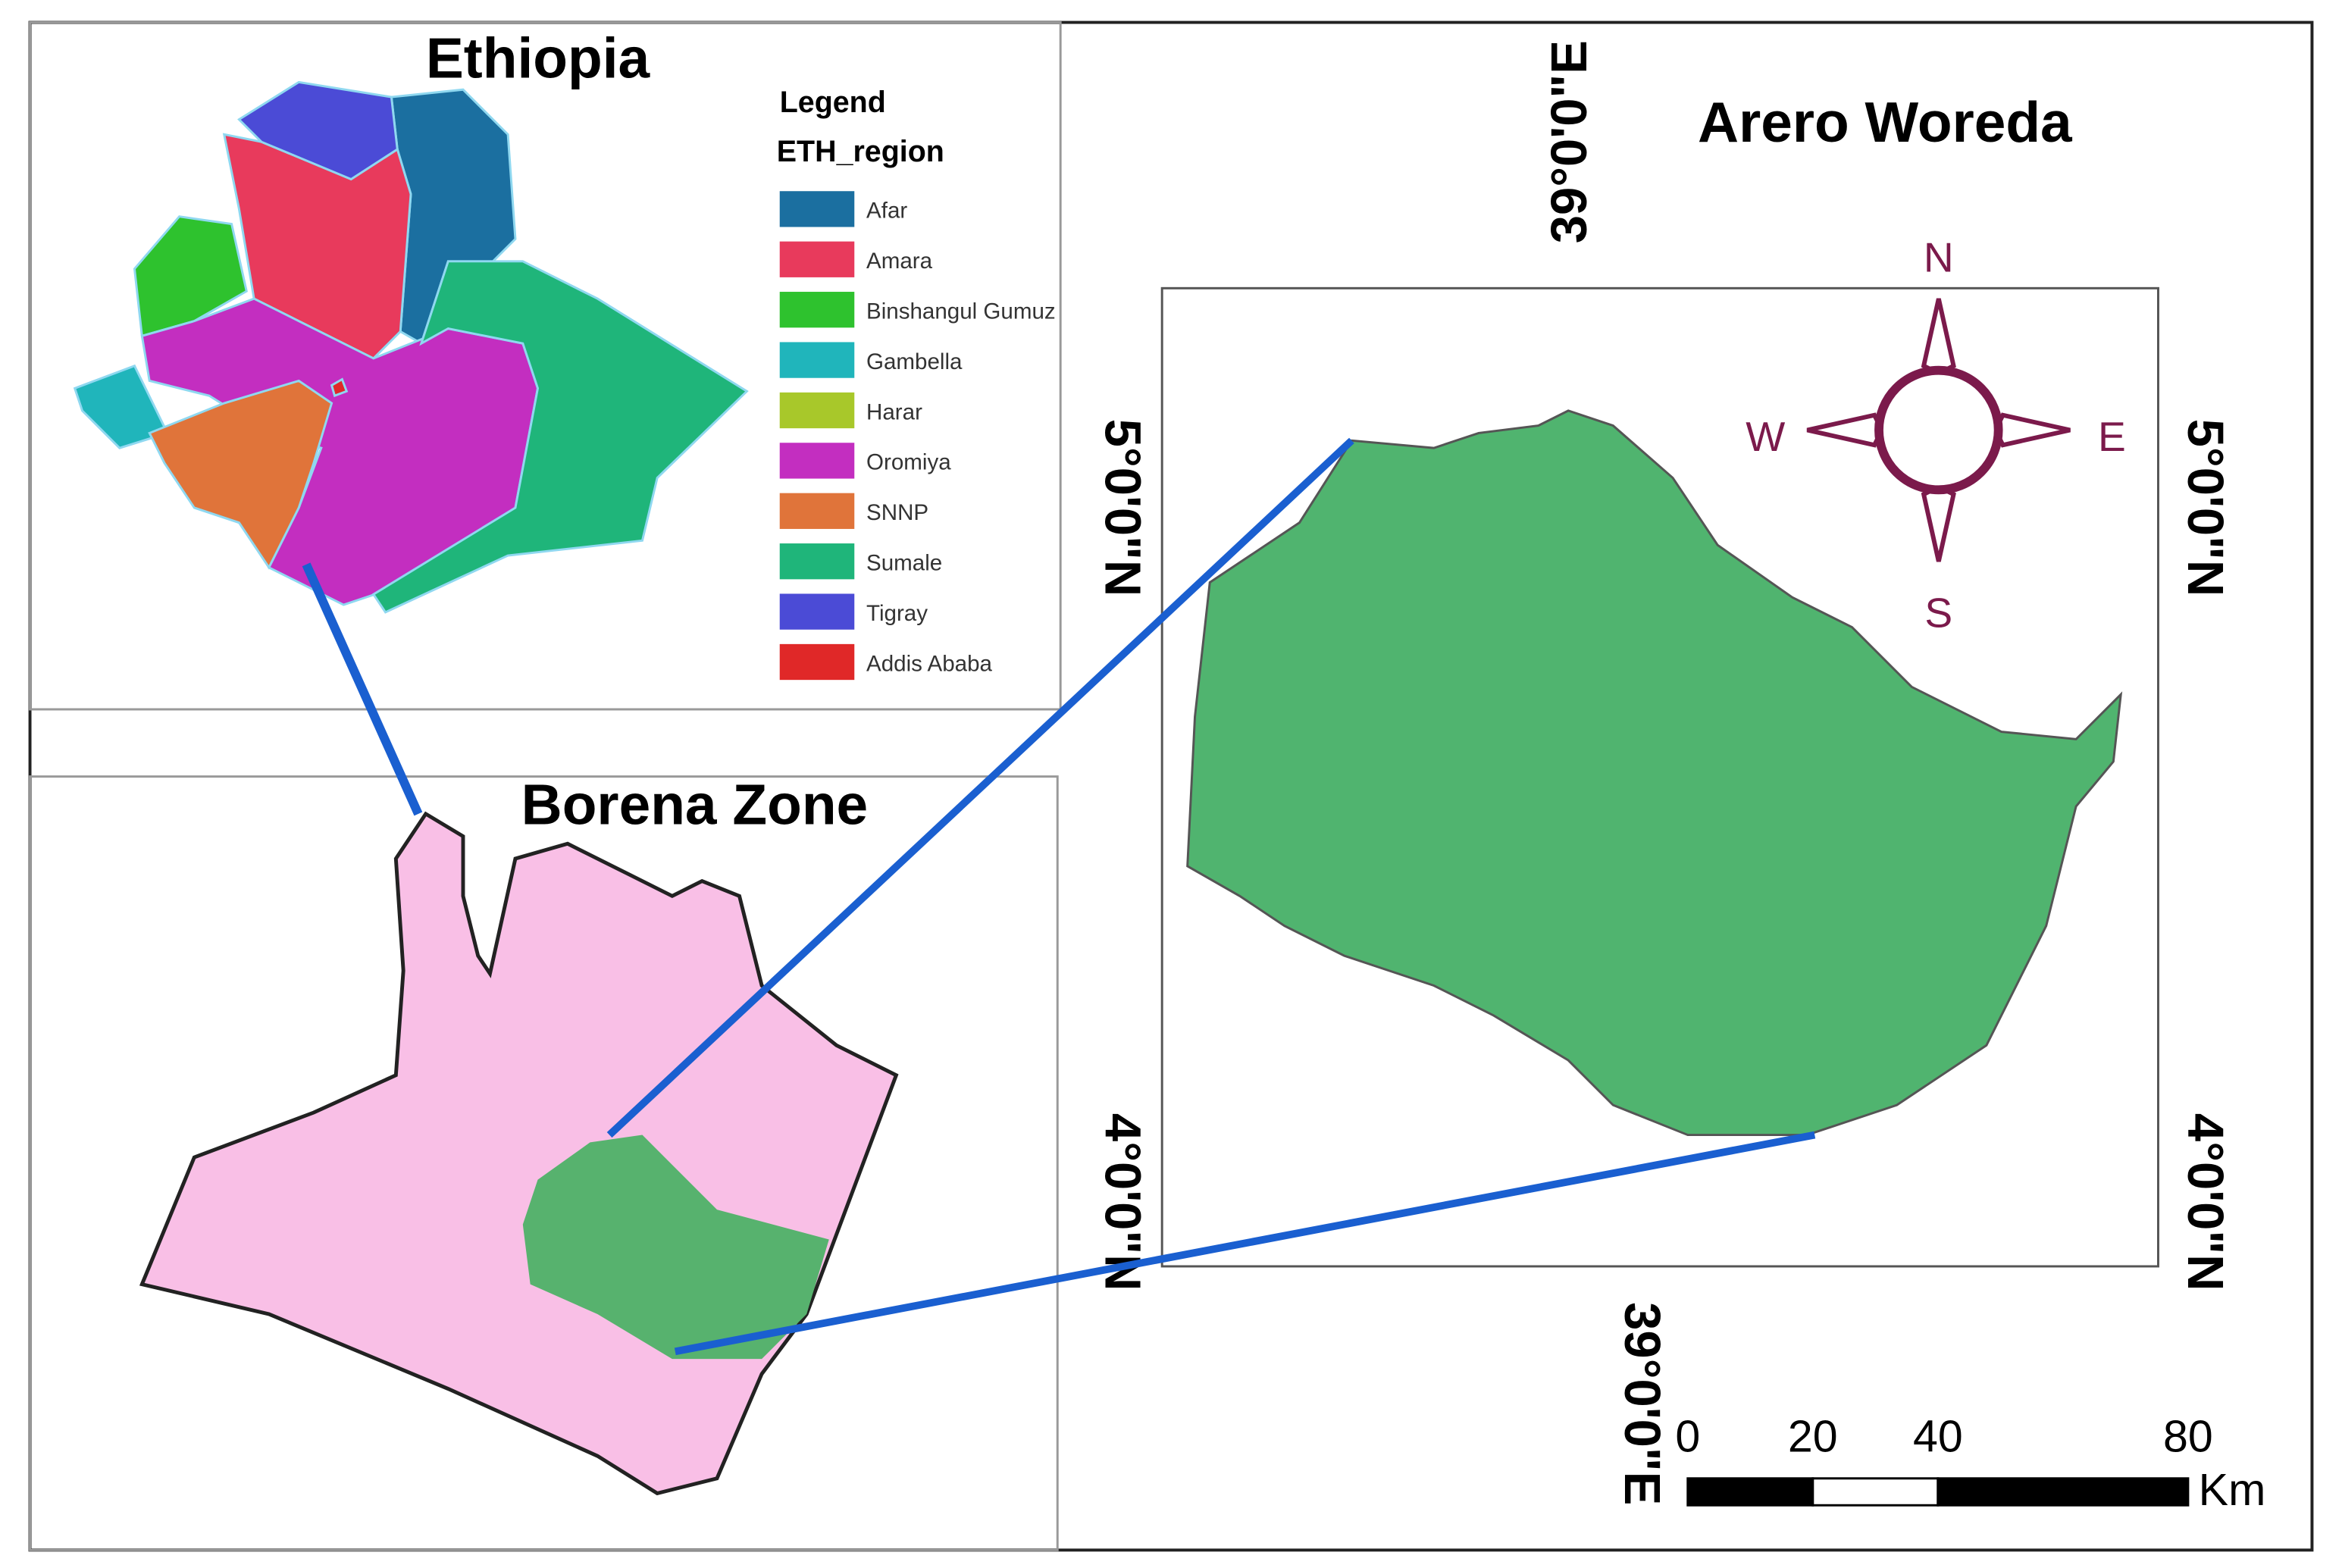  I want to click on legend-label: Gambella, so click(915, 361).